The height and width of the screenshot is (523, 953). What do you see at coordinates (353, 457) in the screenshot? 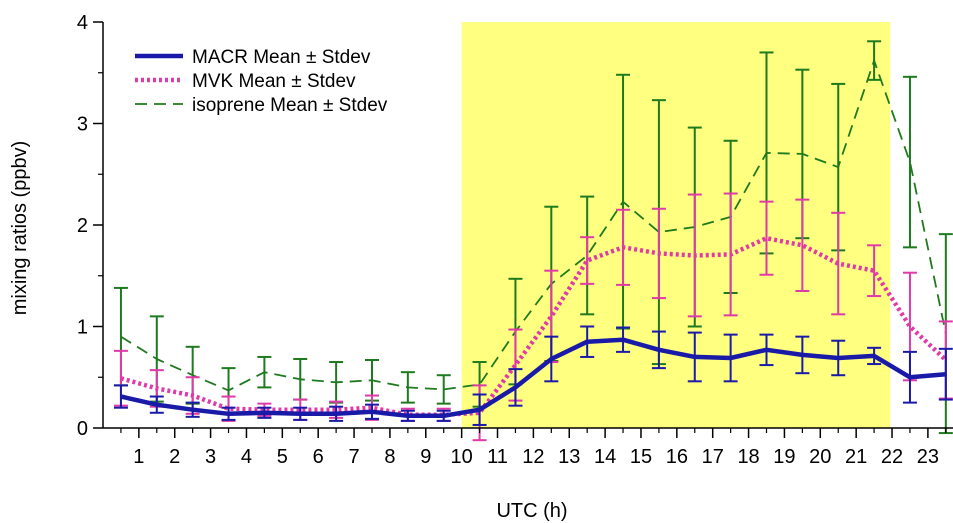
I see `x-tick-label: 7` at bounding box center [353, 457].